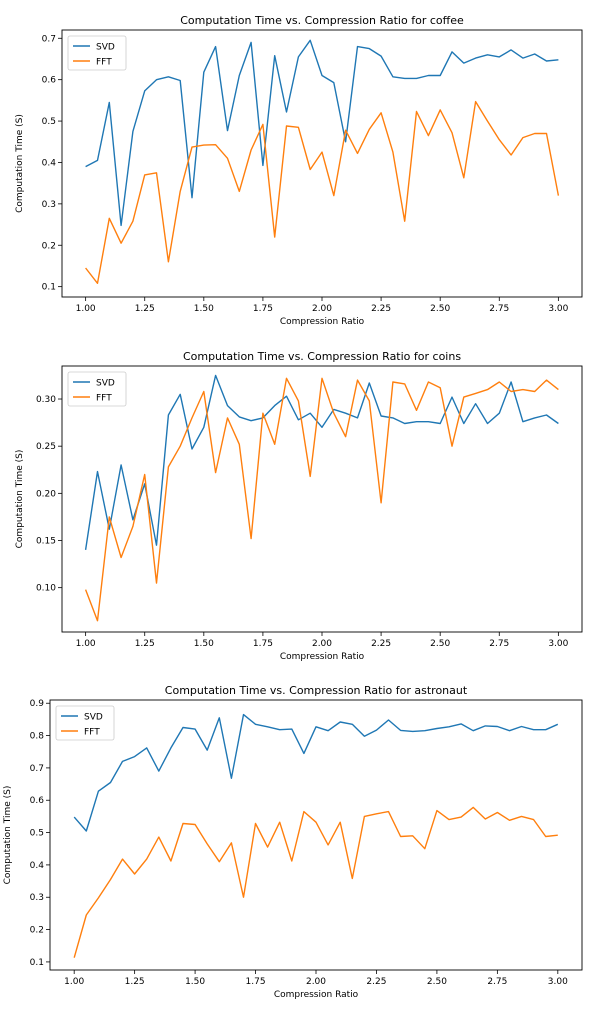 The height and width of the screenshot is (1015, 614). Describe the element at coordinates (37, 737) in the screenshot. I see `y-tick-label: 0.8` at that location.